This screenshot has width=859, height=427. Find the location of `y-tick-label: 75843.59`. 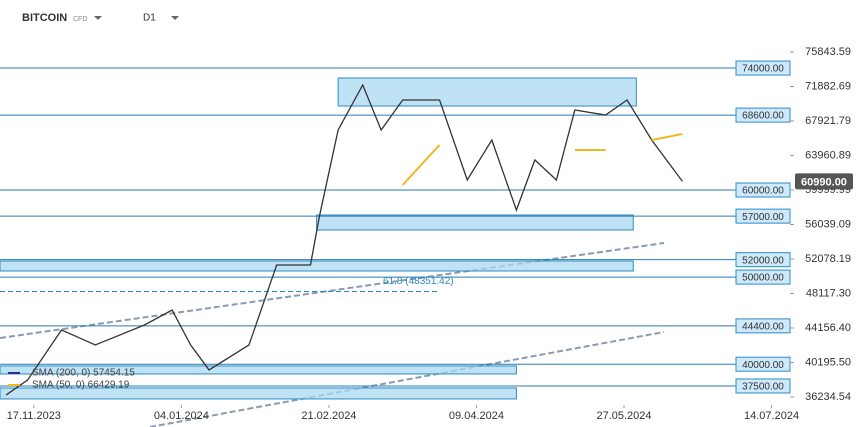

y-tick-label: 75843.59 is located at coordinates (828, 52).